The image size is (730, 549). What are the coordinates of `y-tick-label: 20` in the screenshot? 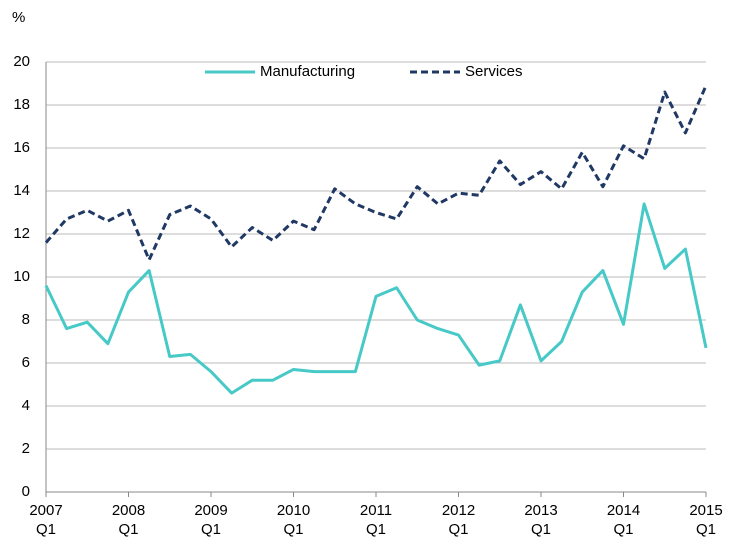 It's located at (21, 61).